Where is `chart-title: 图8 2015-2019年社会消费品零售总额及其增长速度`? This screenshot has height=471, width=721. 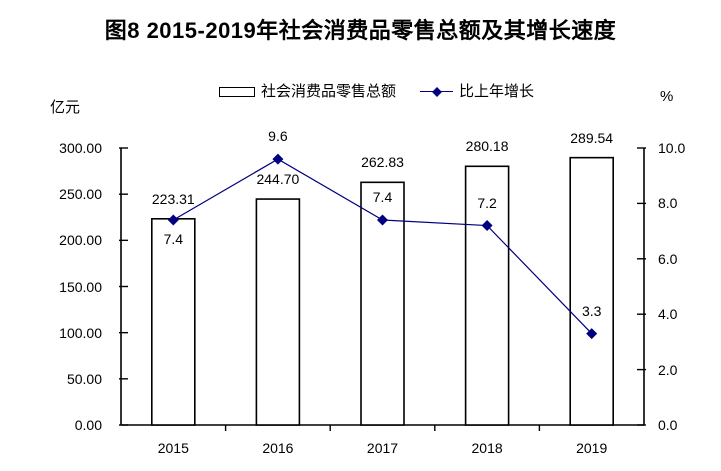 chart-title: 图8 2015-2019年社会消费品零售总额及其增长速度 is located at coordinates (360, 30).